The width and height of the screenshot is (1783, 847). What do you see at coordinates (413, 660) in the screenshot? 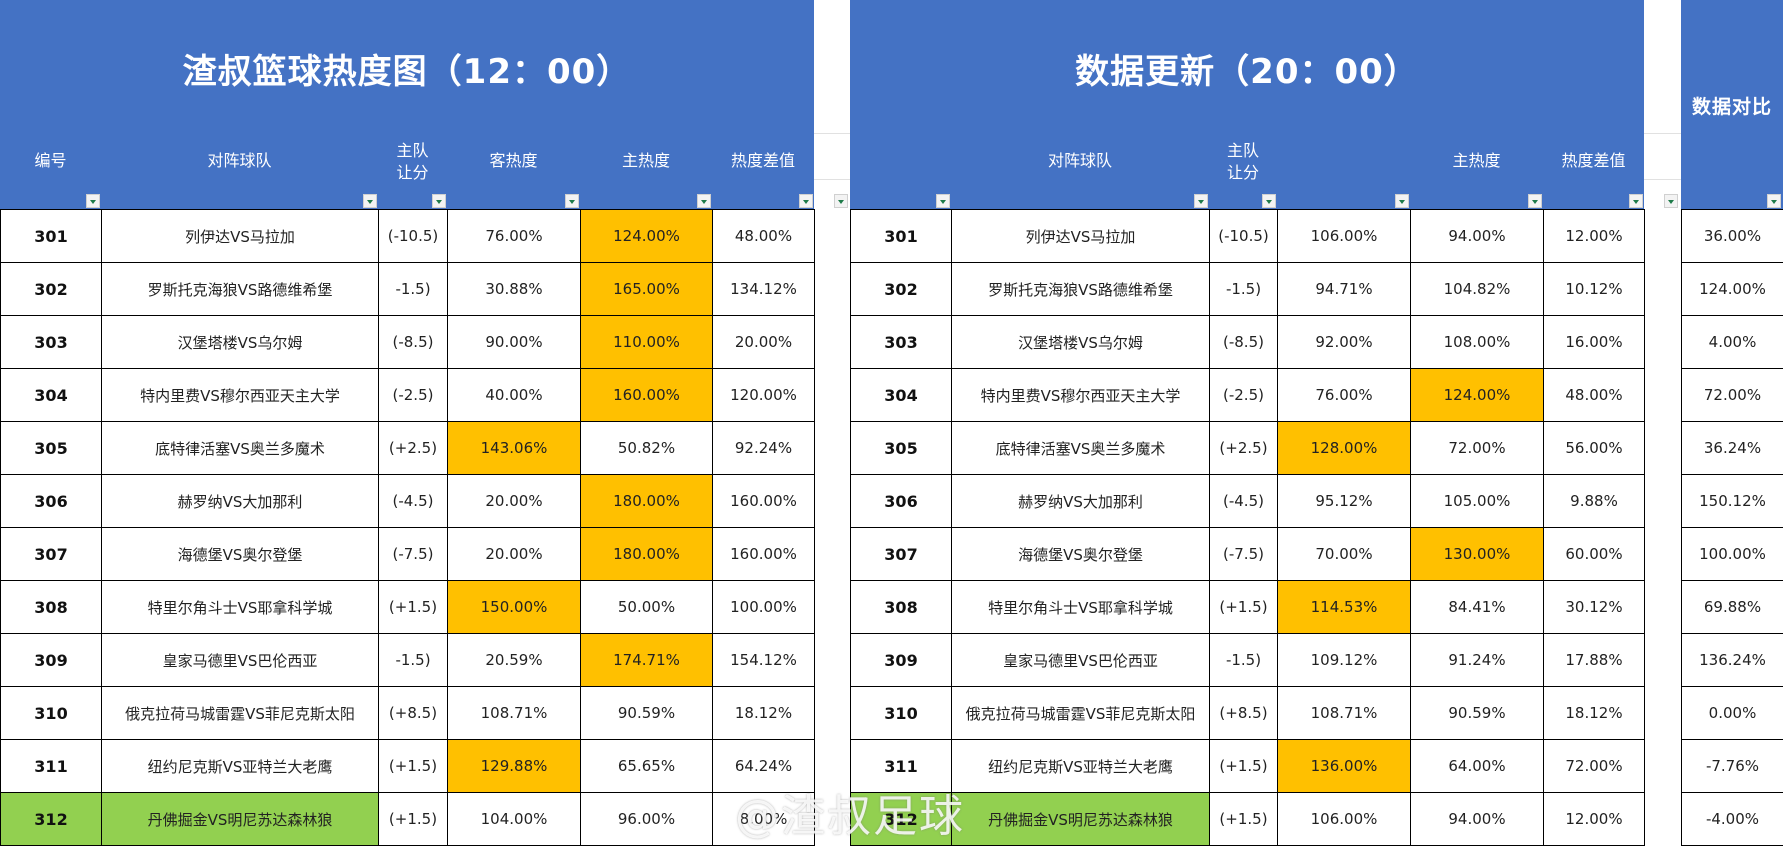
I see `handicap-cell: -1.5)` at bounding box center [413, 660].